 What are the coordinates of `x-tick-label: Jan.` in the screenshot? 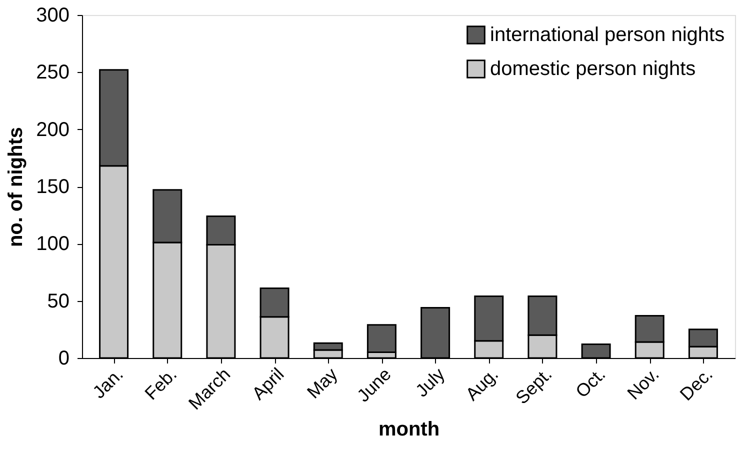 It's located at (108, 383).